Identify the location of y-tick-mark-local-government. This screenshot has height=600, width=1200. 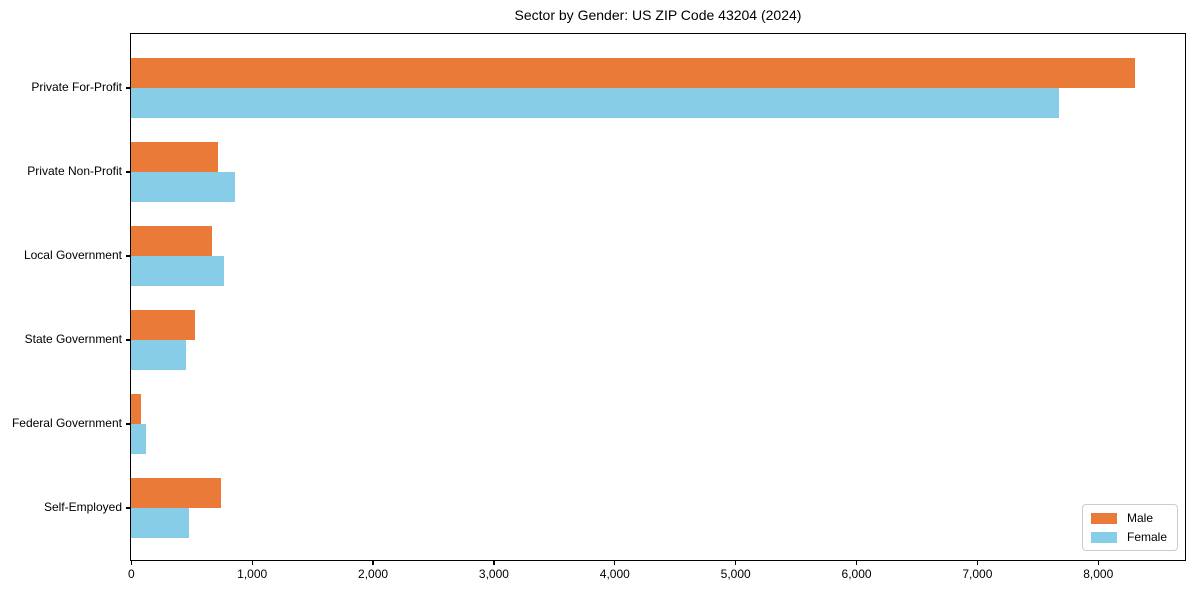
(128, 256).